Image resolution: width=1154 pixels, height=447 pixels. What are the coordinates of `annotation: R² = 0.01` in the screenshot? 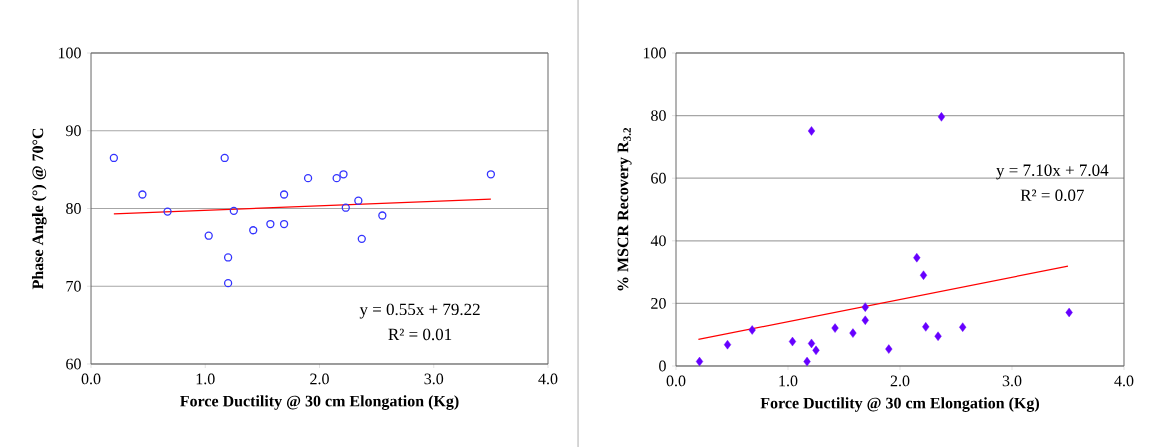 It's located at (420, 334).